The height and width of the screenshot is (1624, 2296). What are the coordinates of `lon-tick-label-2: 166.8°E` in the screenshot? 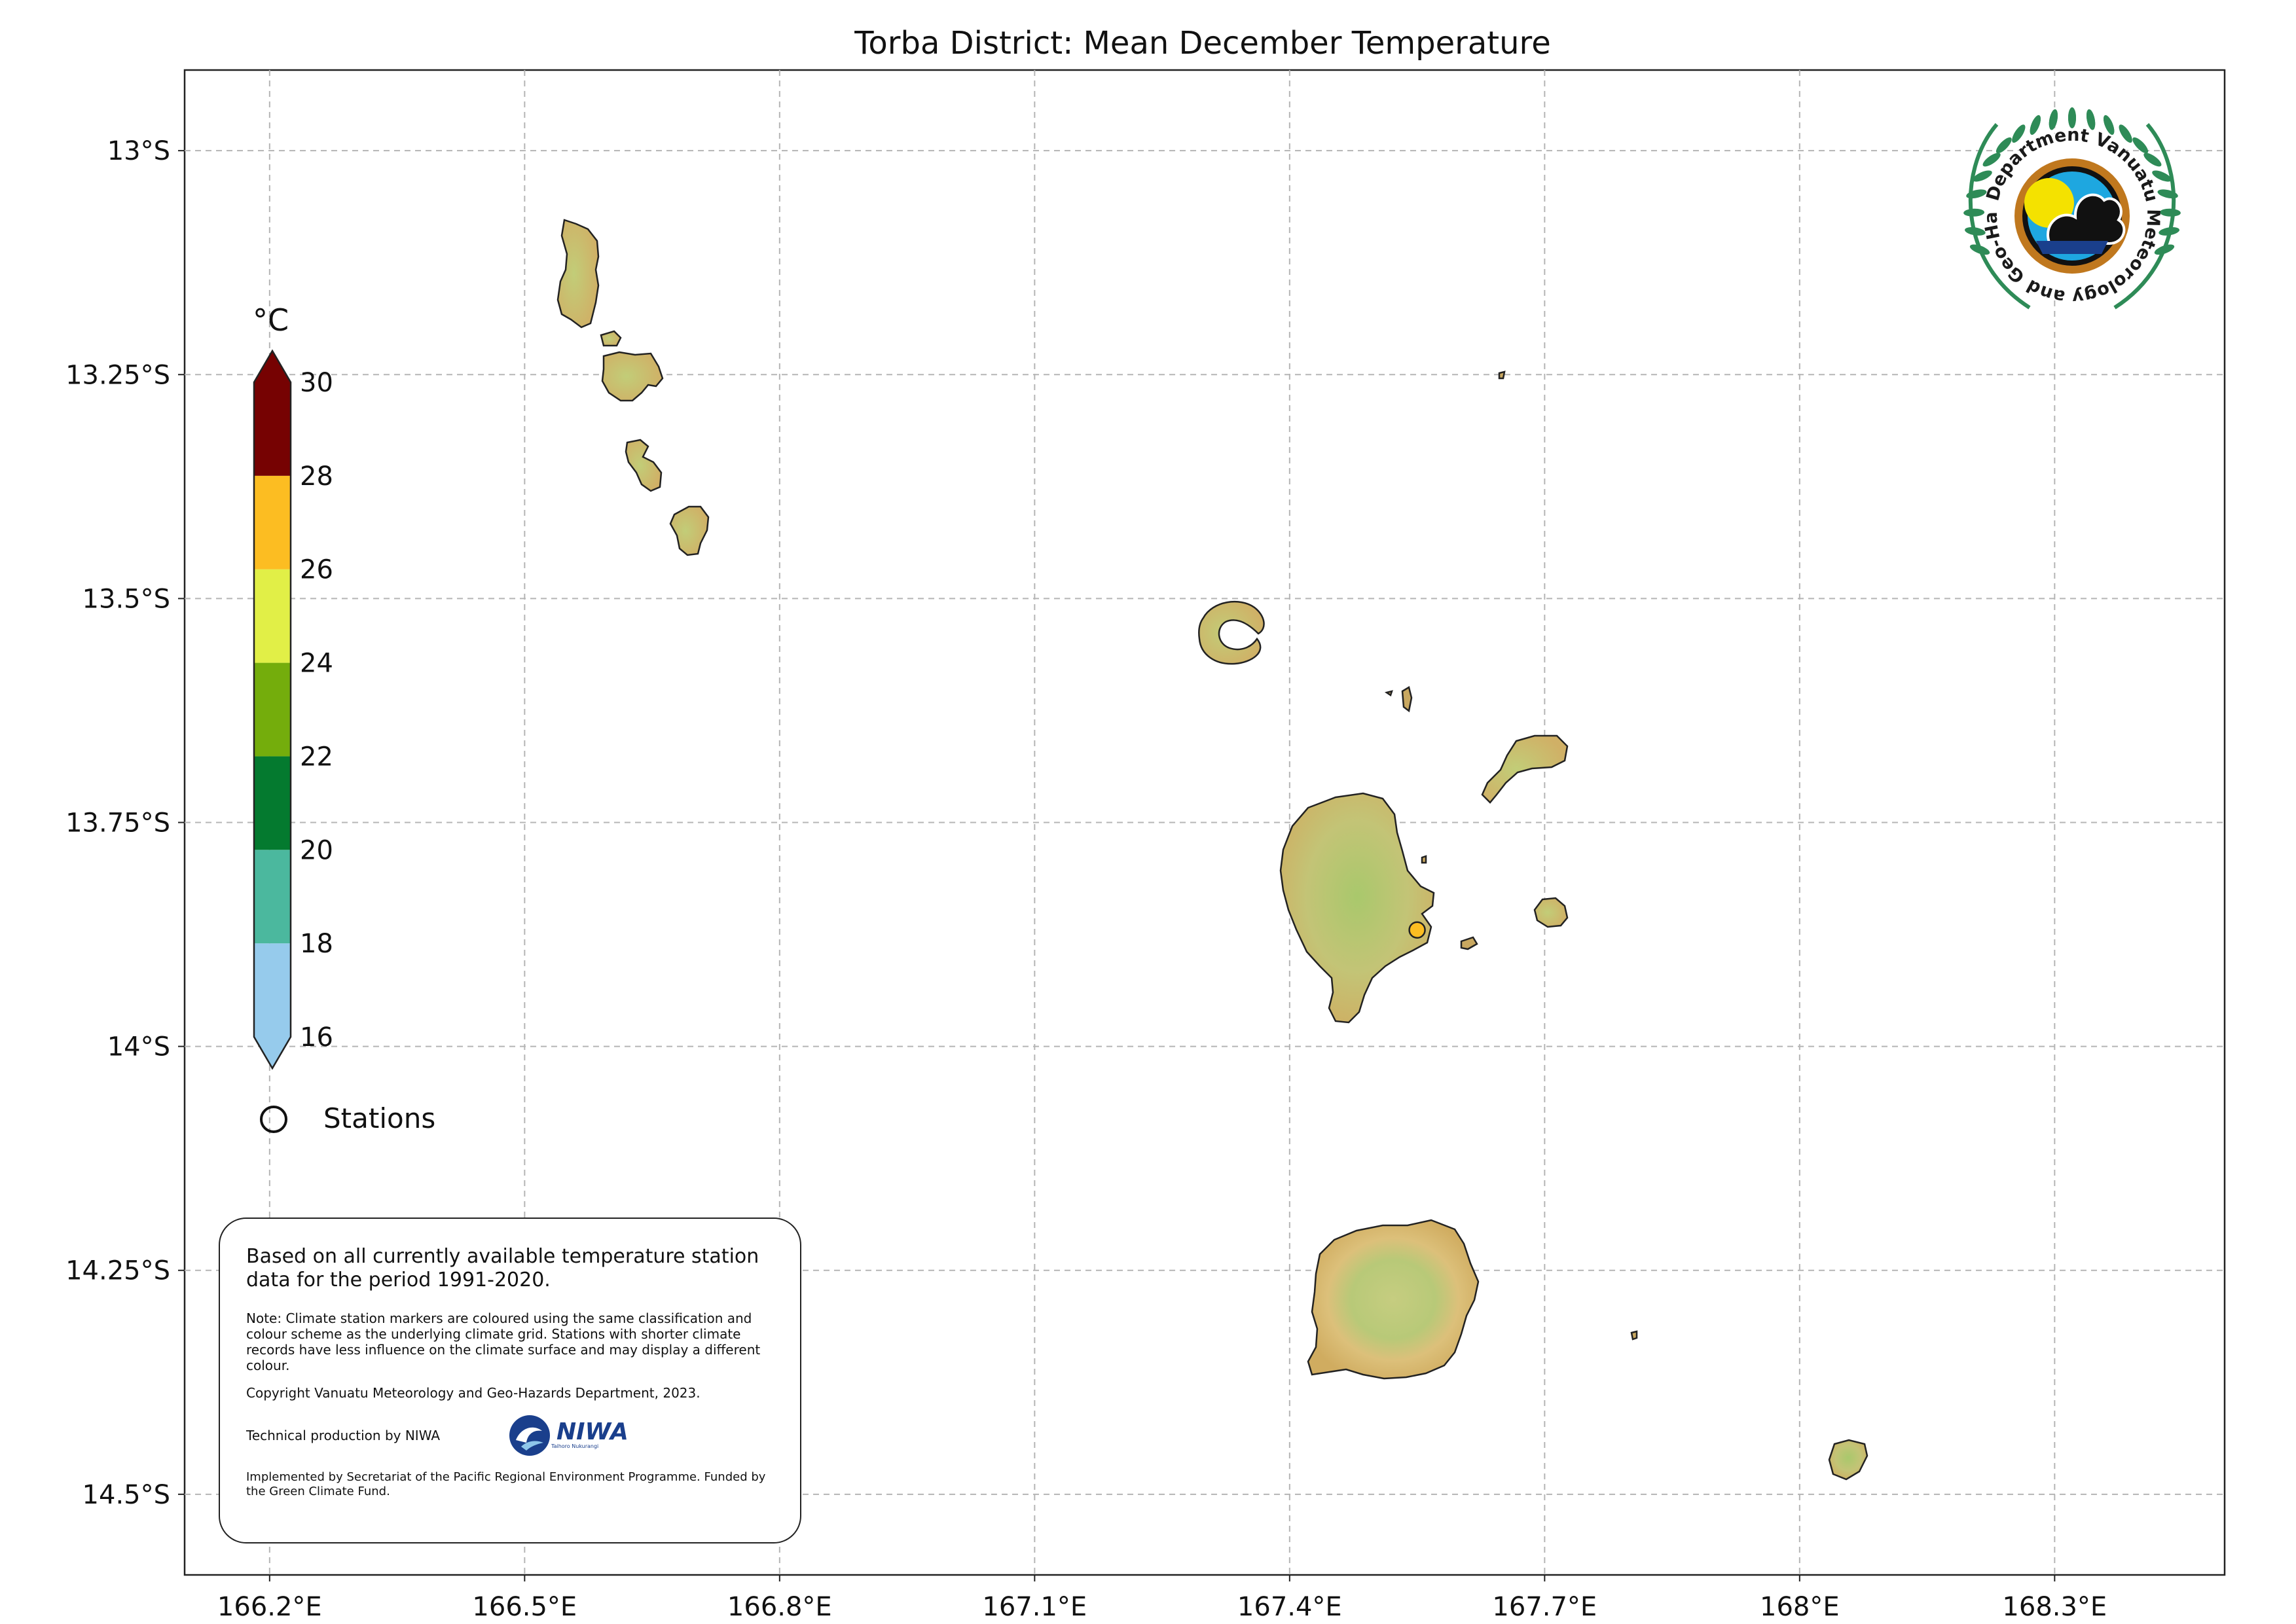 It's located at (779, 1607).